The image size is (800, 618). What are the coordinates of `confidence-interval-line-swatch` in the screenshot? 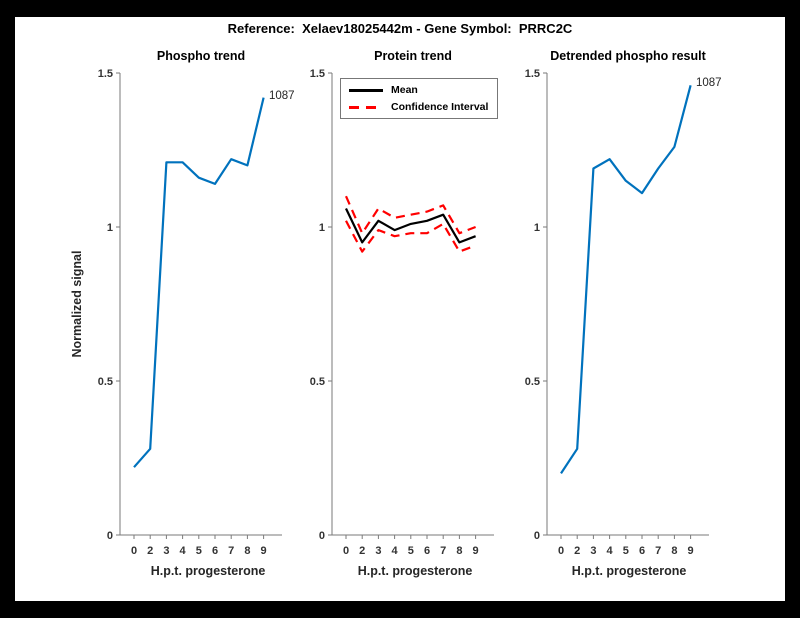 It's located at (366, 107).